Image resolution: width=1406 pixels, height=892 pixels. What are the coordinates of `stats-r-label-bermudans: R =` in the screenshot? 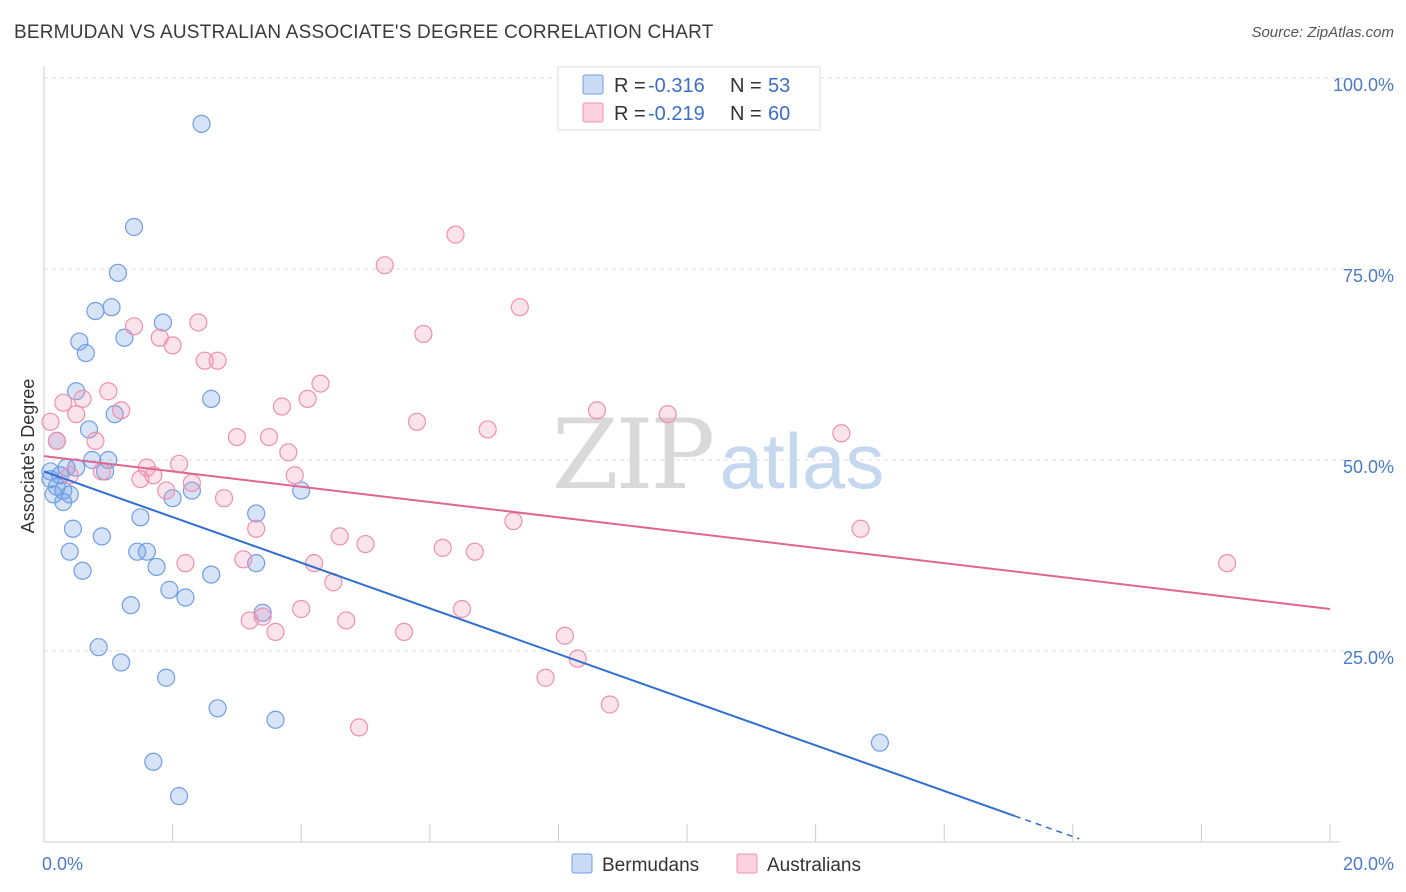 It's located at (630, 86).